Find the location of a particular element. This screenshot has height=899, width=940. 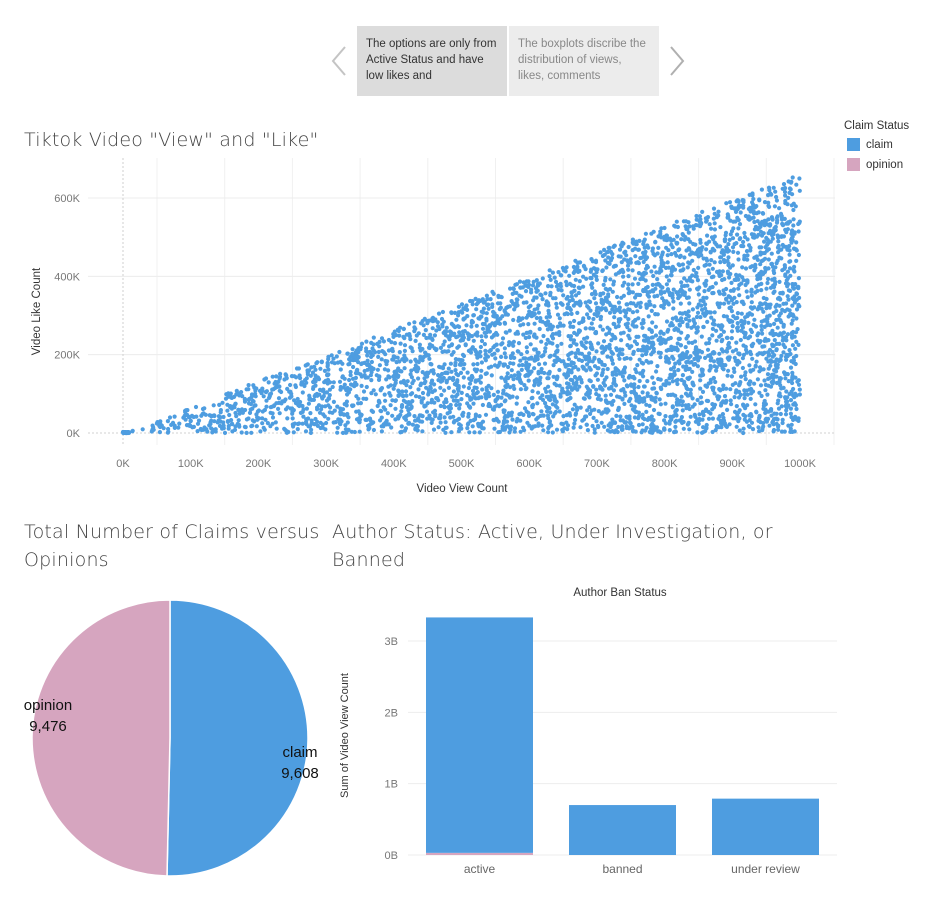

scatter-xtick-label: 200K is located at coordinates (259, 464).